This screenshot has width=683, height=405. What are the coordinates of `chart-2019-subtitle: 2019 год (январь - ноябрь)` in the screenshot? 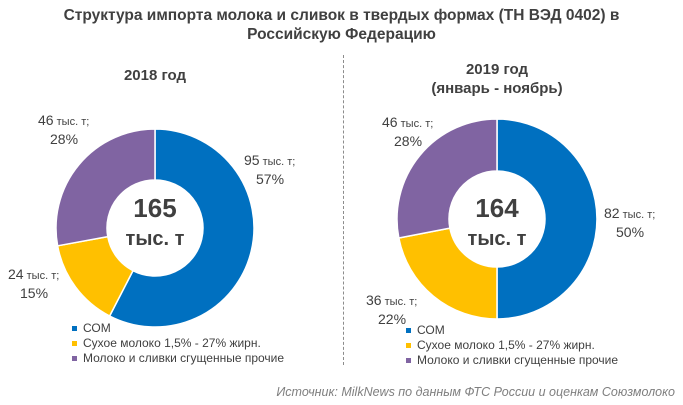 It's located at (497, 79).